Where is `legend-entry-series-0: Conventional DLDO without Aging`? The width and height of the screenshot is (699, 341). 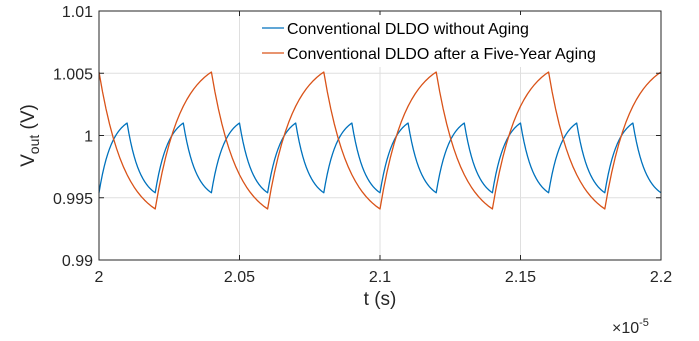
legend-entry-series-0: Conventional DLDO without Aging is located at coordinates (408, 29).